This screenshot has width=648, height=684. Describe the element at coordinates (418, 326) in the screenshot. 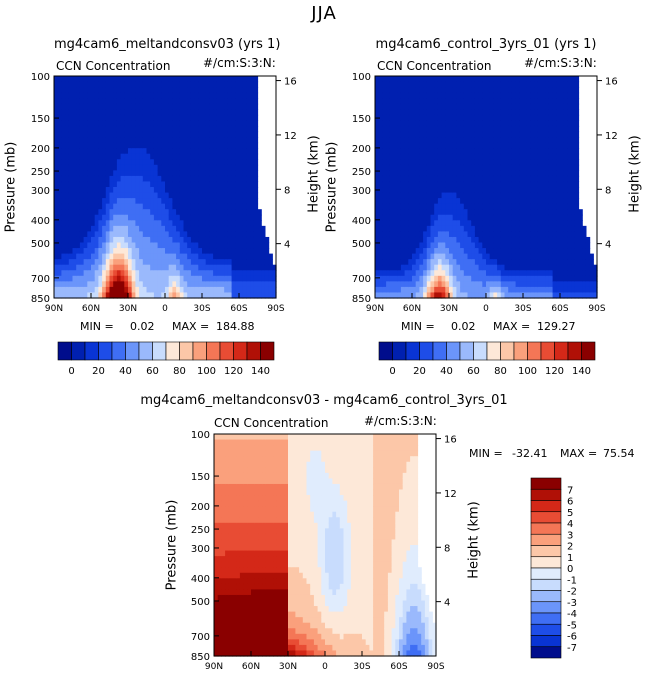

I see `panel2-min-label: MIN =` at that location.